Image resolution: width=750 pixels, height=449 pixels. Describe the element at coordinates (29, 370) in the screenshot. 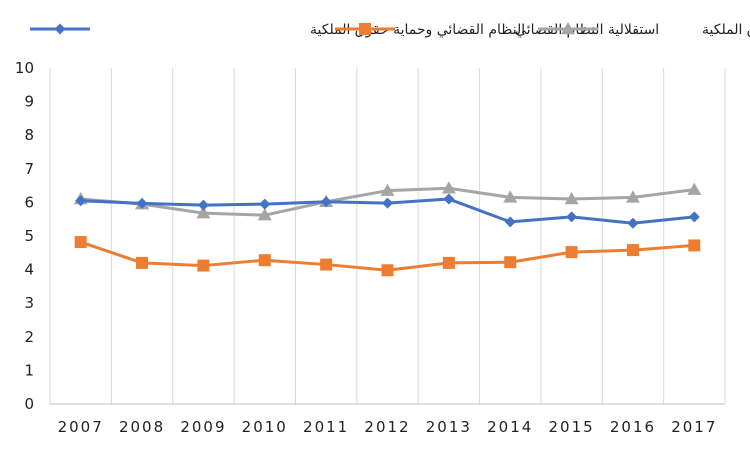

I see `y-tick-label: 1` at that location.